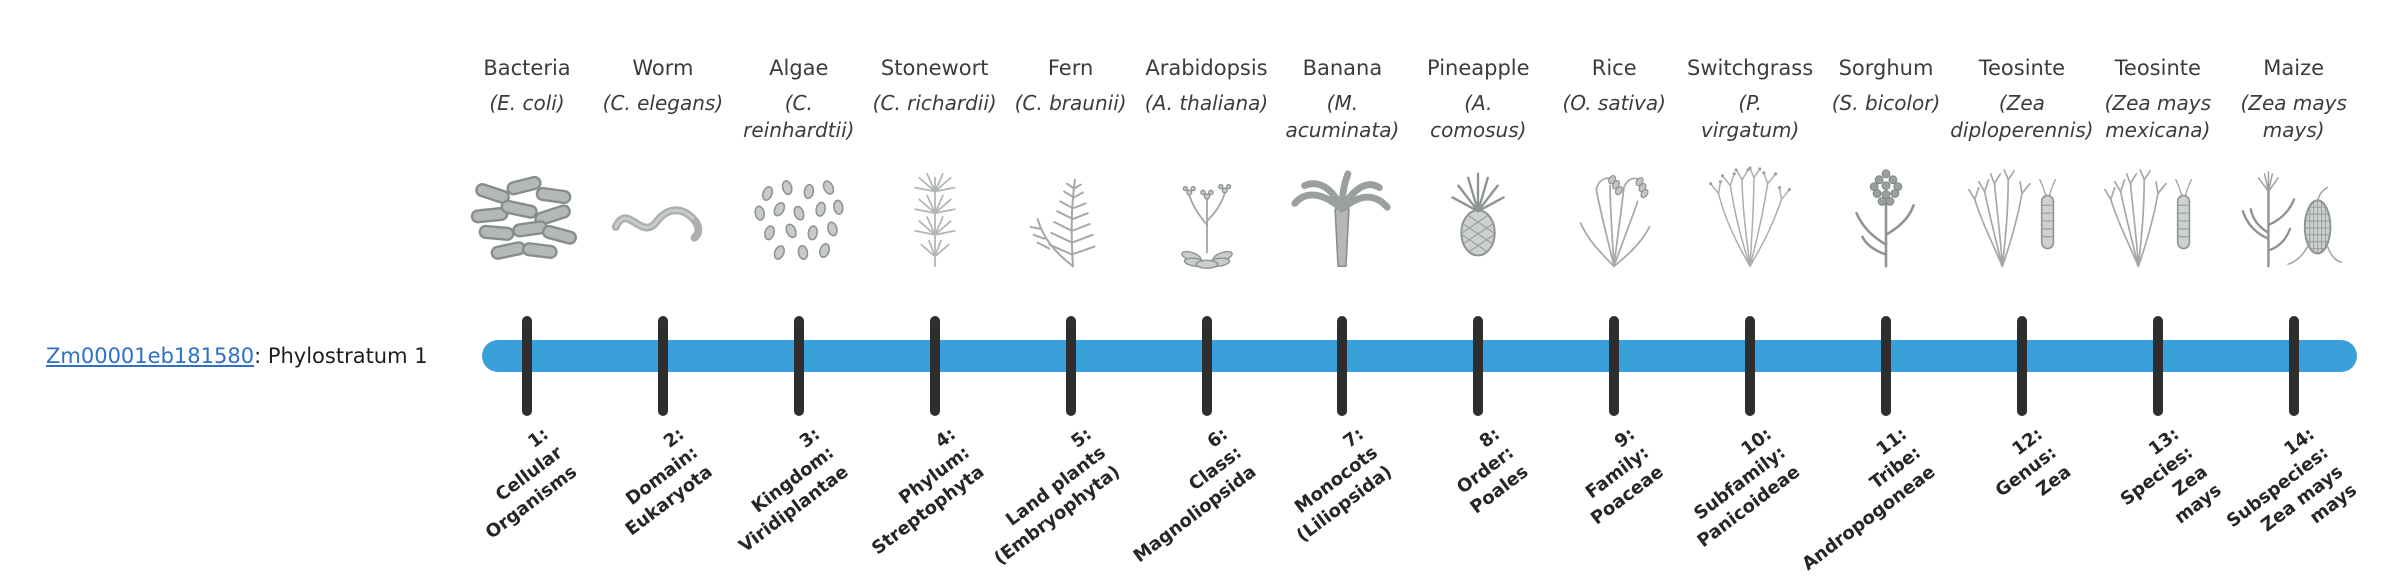 Image resolution: width=2400 pixels, height=580 pixels. Describe the element at coordinates (1342, 223) in the screenshot. I see `banana-icon` at that location.